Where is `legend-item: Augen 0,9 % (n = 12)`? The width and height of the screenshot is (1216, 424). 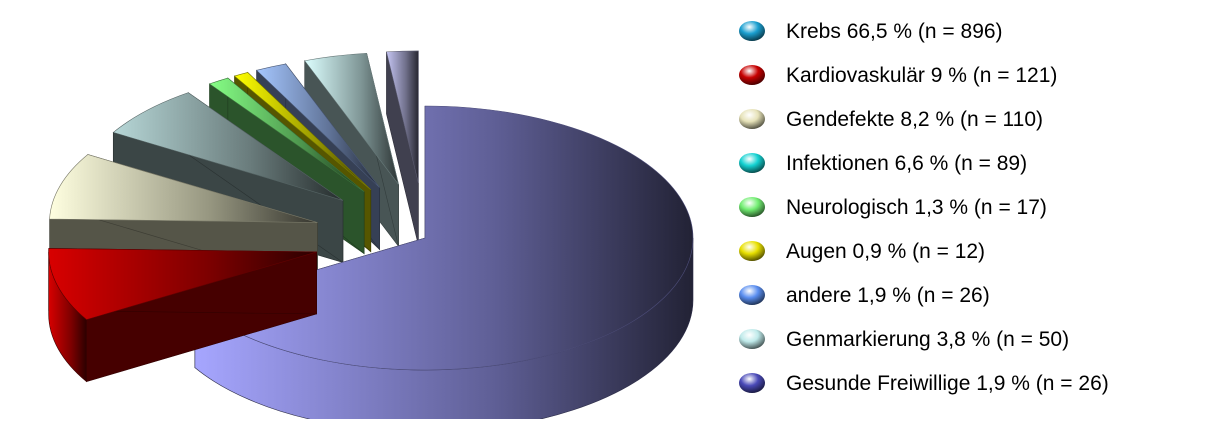
legend-item: Augen 0,9 % (n = 12) is located at coordinates (861, 251).